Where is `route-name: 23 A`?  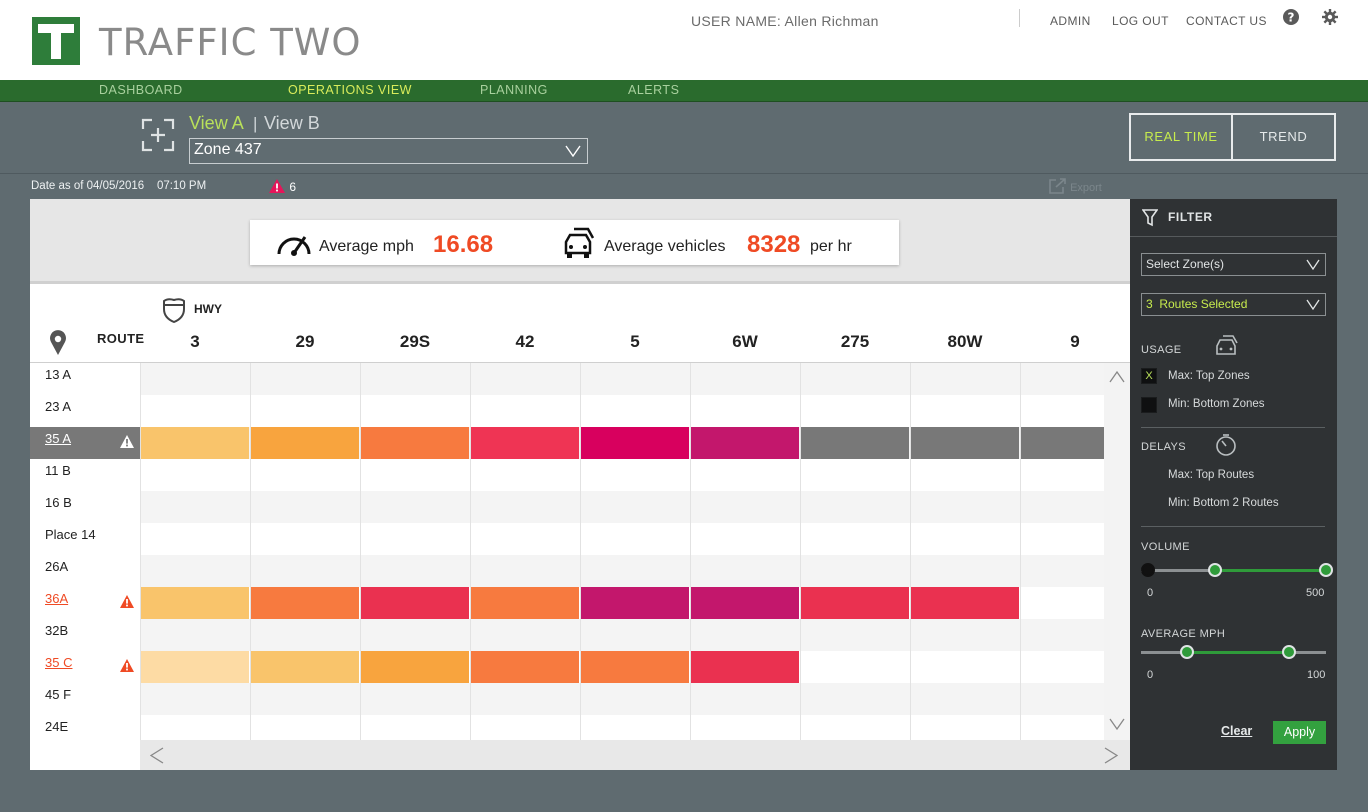
route-name: 23 A is located at coordinates (85, 411).